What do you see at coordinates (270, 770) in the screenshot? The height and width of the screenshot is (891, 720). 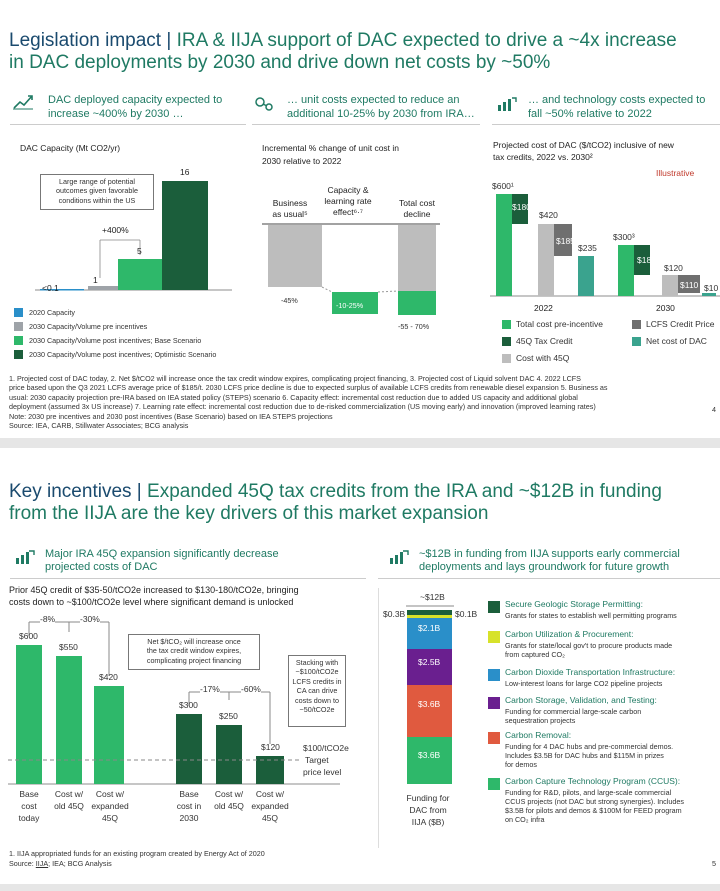 I see `bar-expanded-45q-2030` at bounding box center [270, 770].